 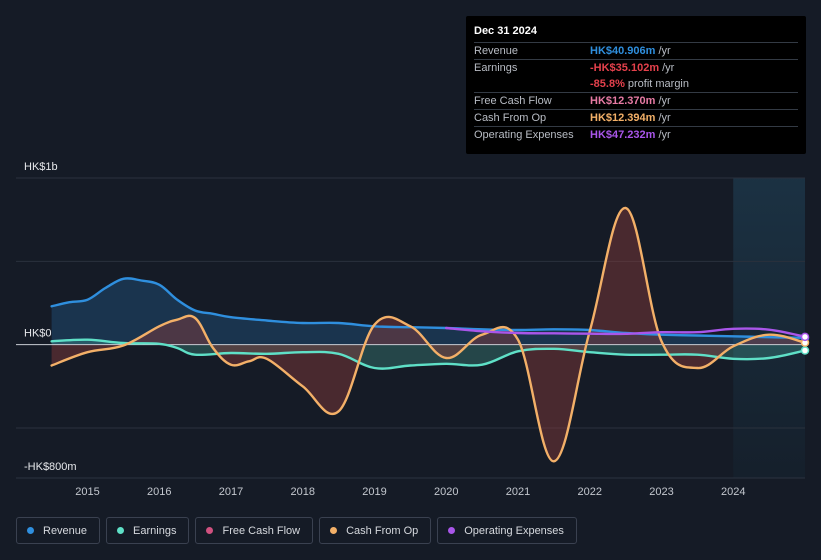 What do you see at coordinates (805, 343) in the screenshot?
I see `end-markers` at bounding box center [805, 343].